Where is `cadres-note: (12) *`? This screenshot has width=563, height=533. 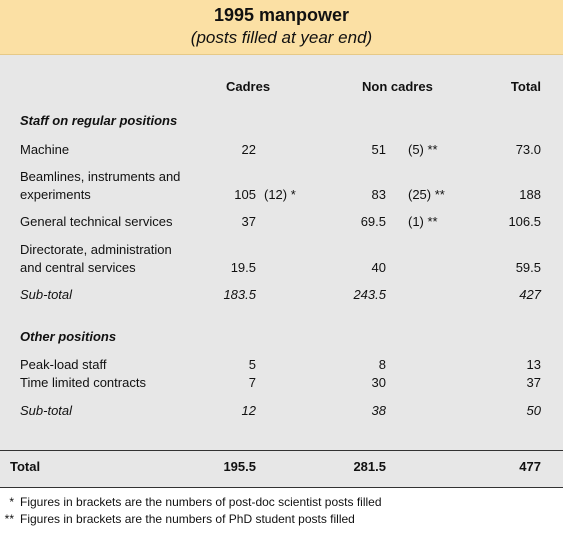
cadres-note: (12) * is located at coordinates (280, 194).